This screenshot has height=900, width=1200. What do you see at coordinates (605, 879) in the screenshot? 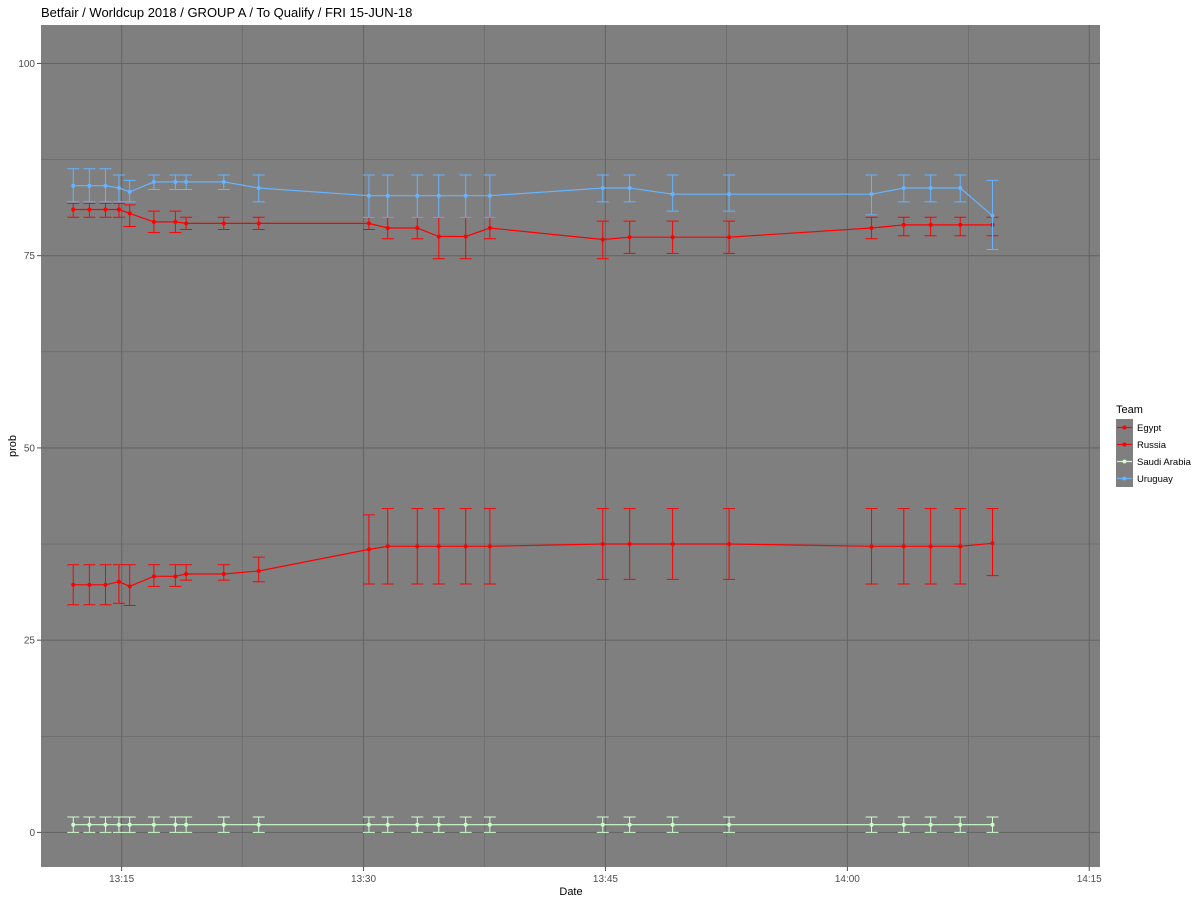
I see `x-tick-label: 13:45` at bounding box center [605, 879].